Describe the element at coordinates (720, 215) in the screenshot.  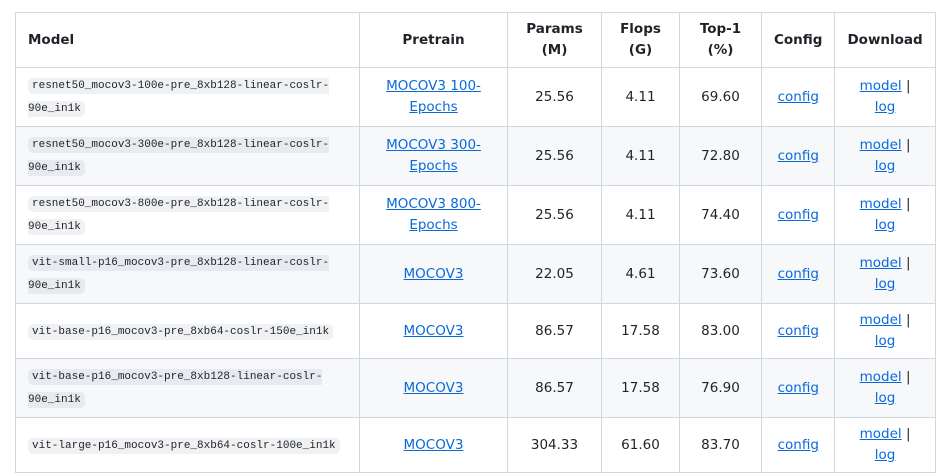
I see `top1-cell: 74.40` at that location.